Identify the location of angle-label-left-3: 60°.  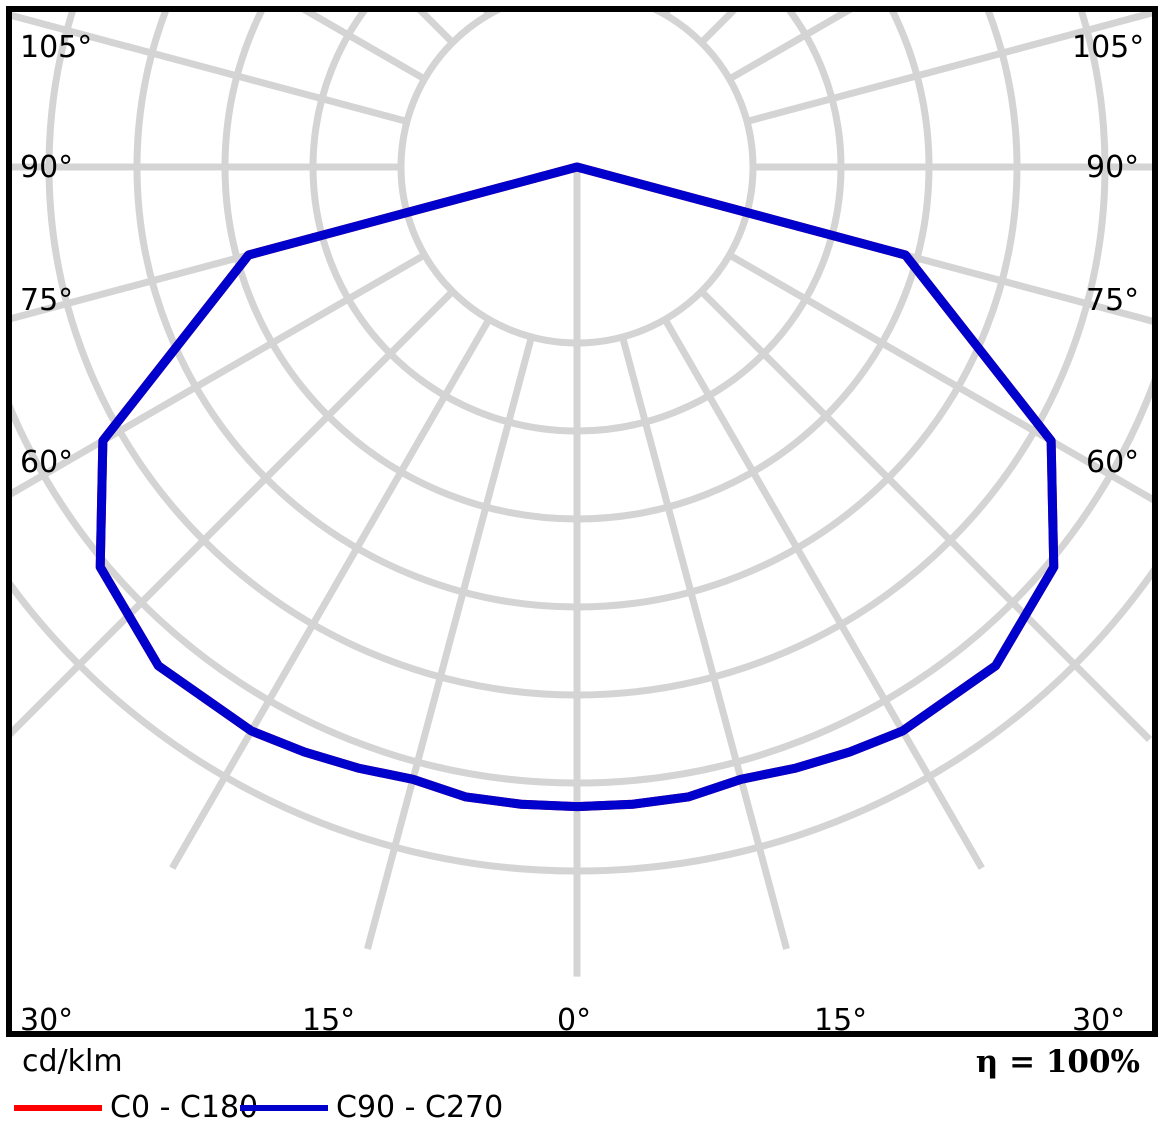
(47, 462).